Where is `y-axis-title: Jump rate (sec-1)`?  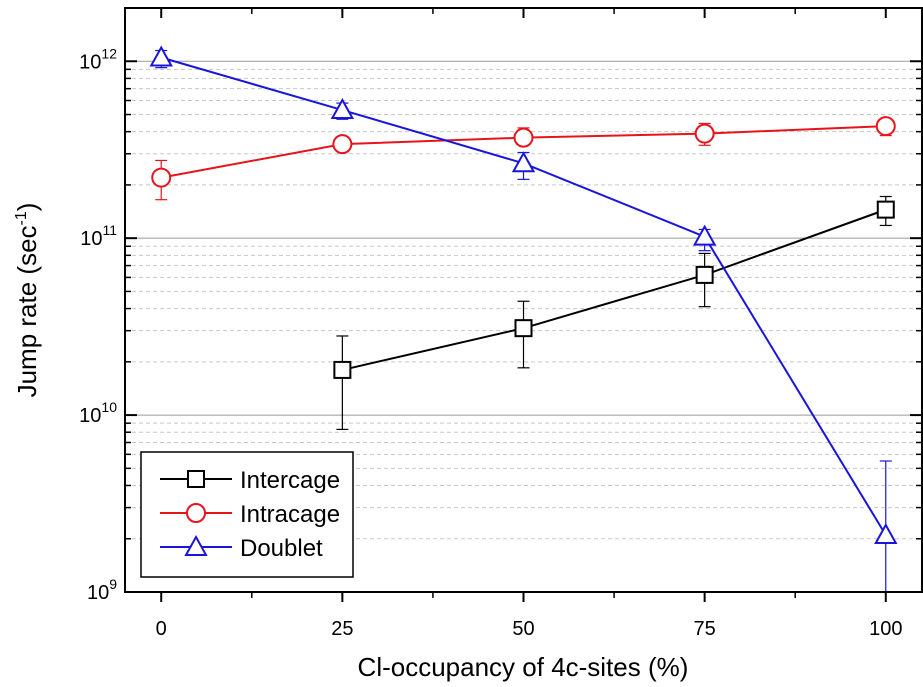 y-axis-title: Jump rate (sec-1) is located at coordinates (27, 300).